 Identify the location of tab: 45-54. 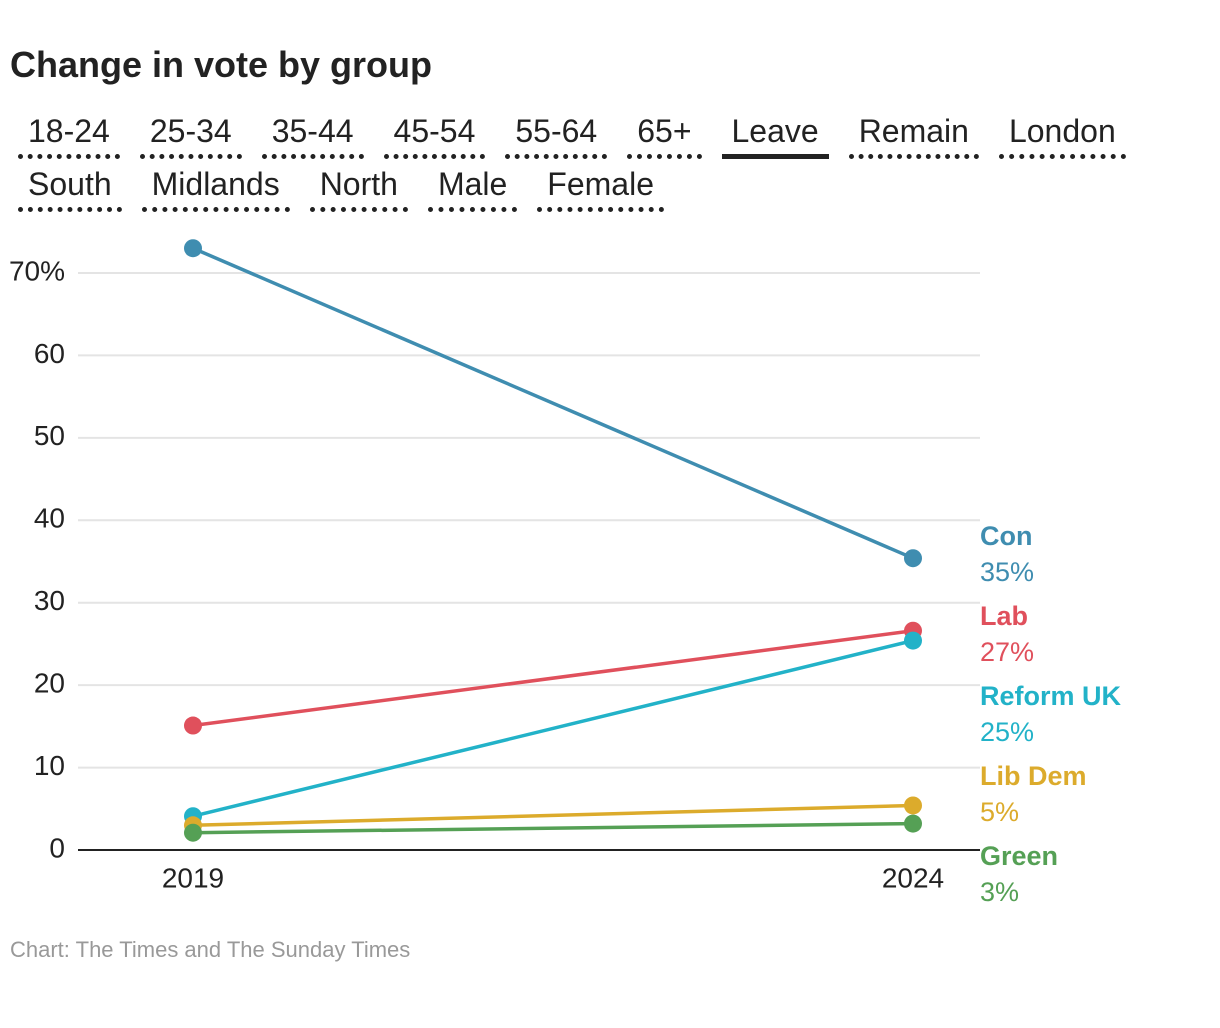
(434, 135).